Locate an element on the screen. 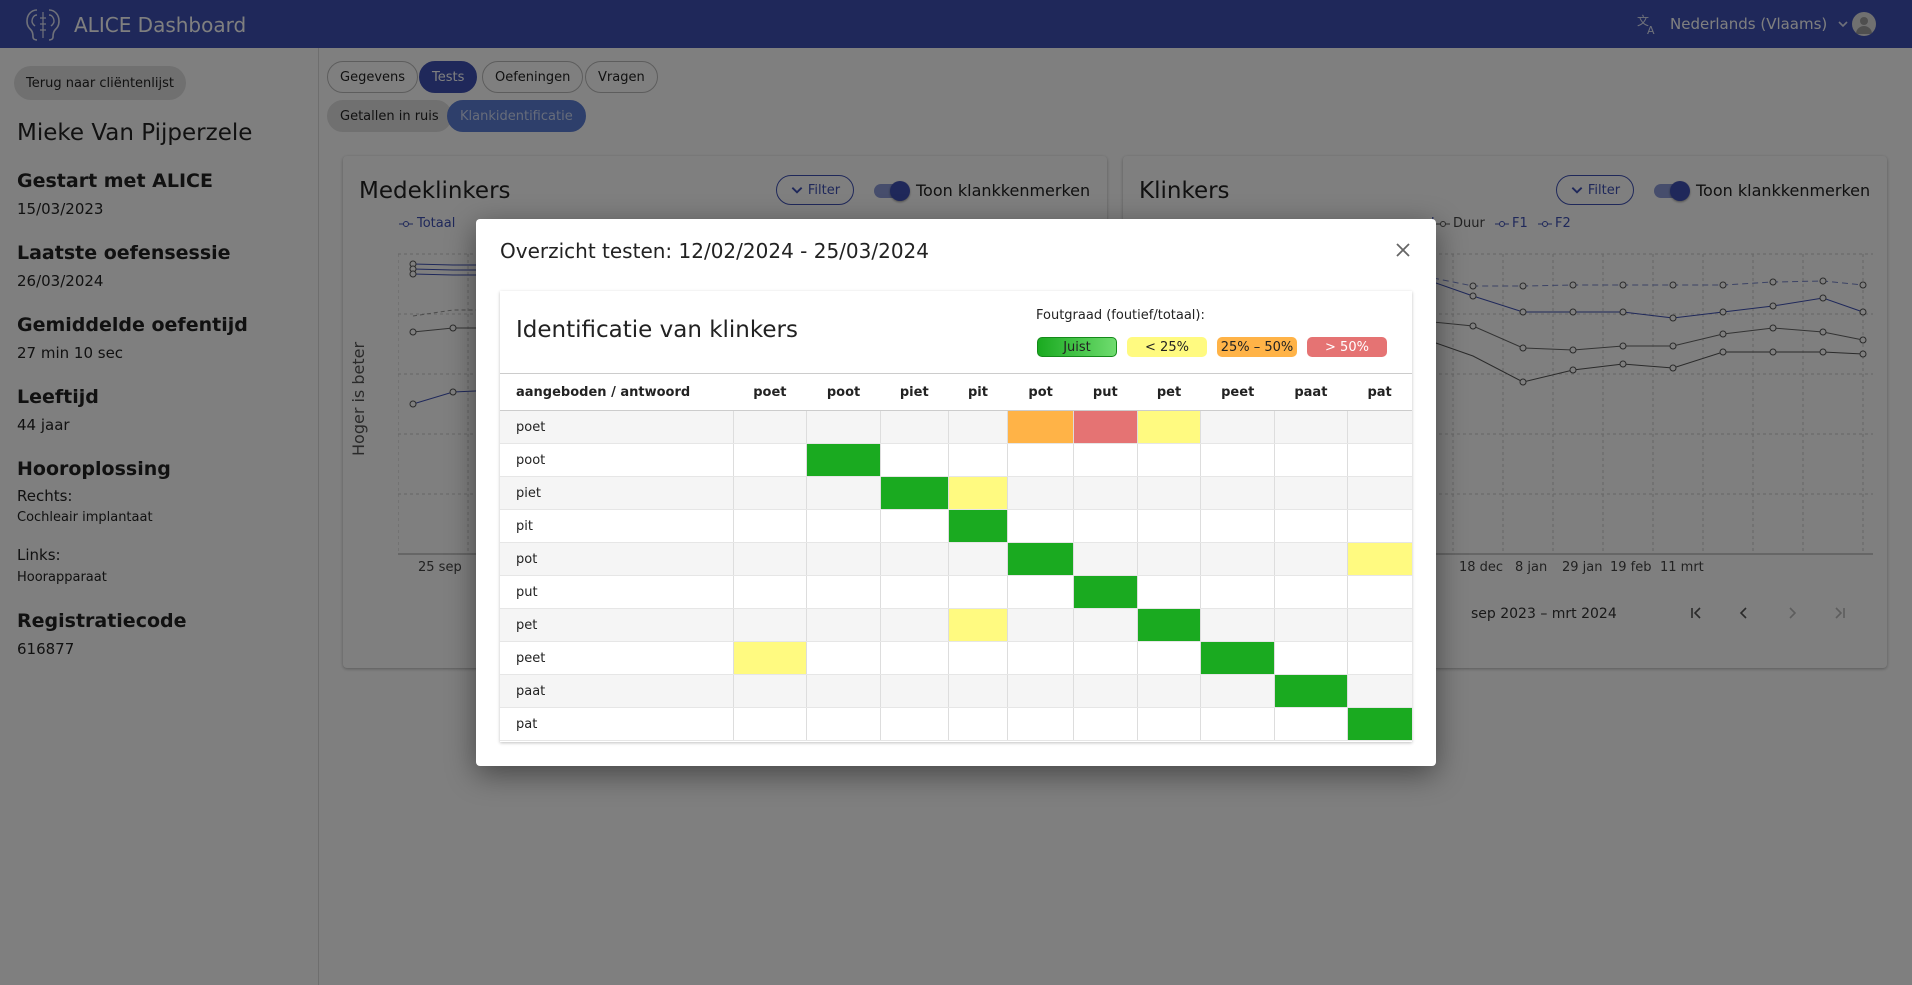  close-icon is located at coordinates (1403, 250).